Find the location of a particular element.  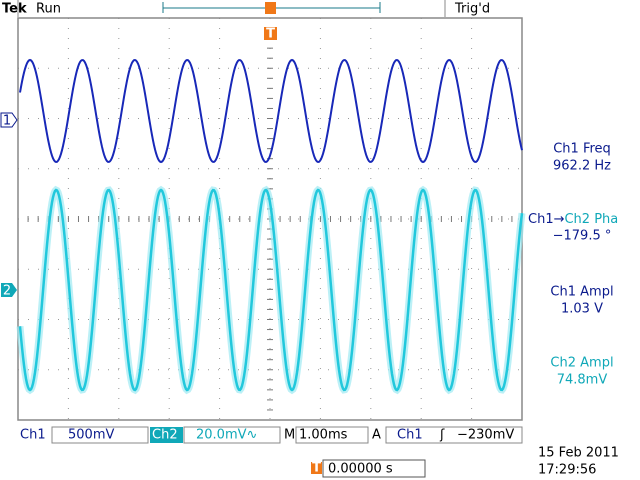

meas-label: Ch1 Freq is located at coordinates (582, 149).